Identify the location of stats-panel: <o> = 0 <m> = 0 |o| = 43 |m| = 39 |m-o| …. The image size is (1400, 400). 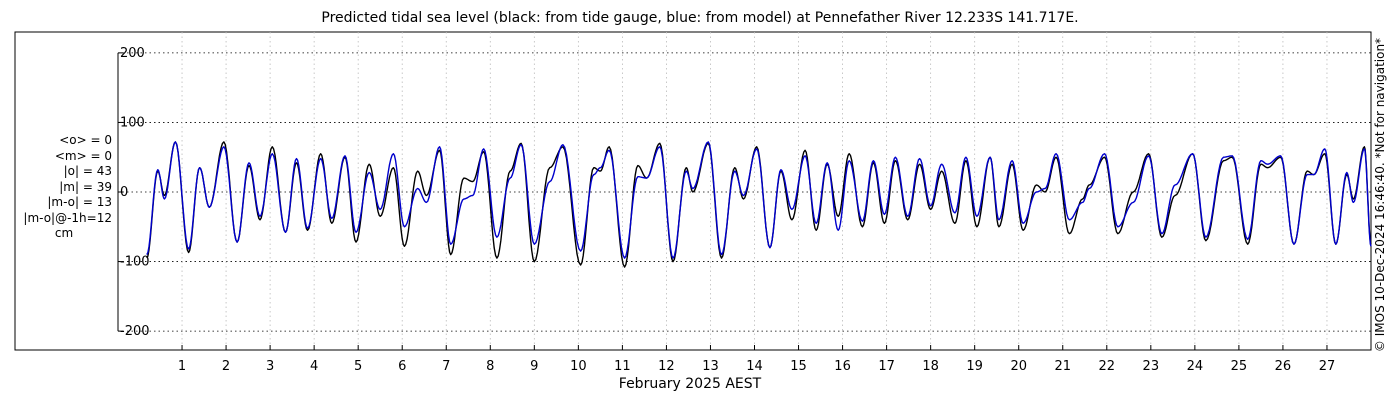
(64, 187).